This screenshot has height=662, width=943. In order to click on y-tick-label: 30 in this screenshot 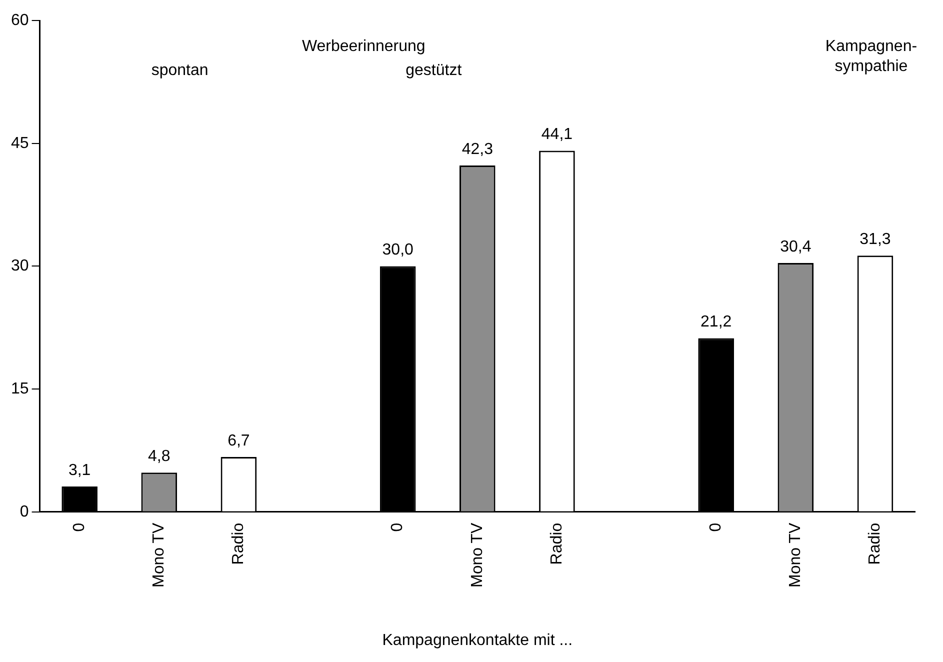, I will do `click(20, 266)`.